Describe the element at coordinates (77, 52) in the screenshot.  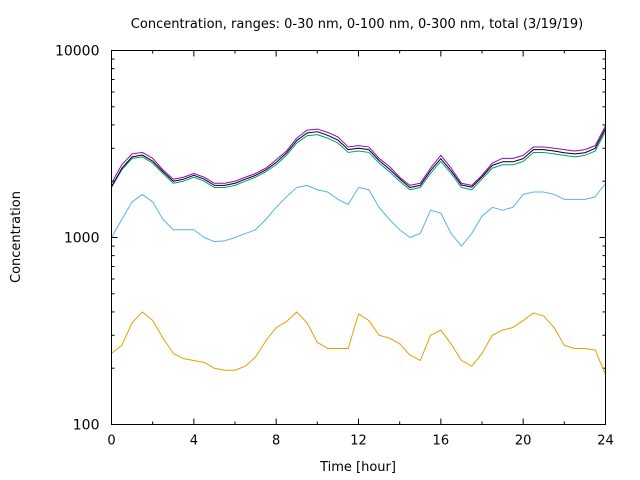
I see `y-tick-label: 10000` at that location.